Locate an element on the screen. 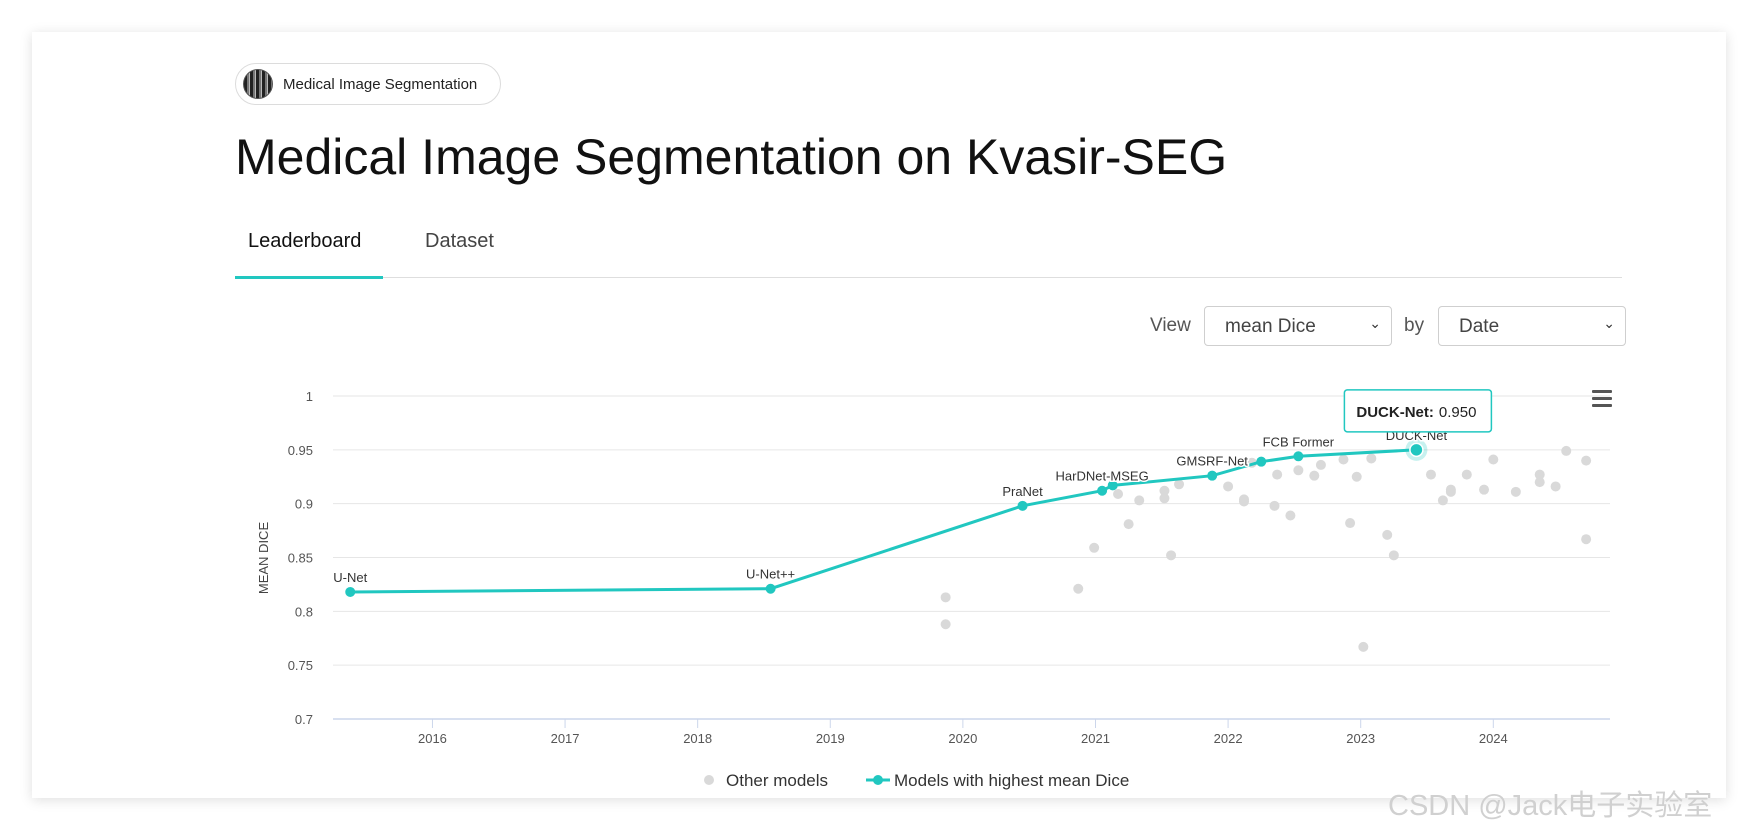 The image size is (1760, 832). tooltip-value: 0.950 is located at coordinates (1458, 412).